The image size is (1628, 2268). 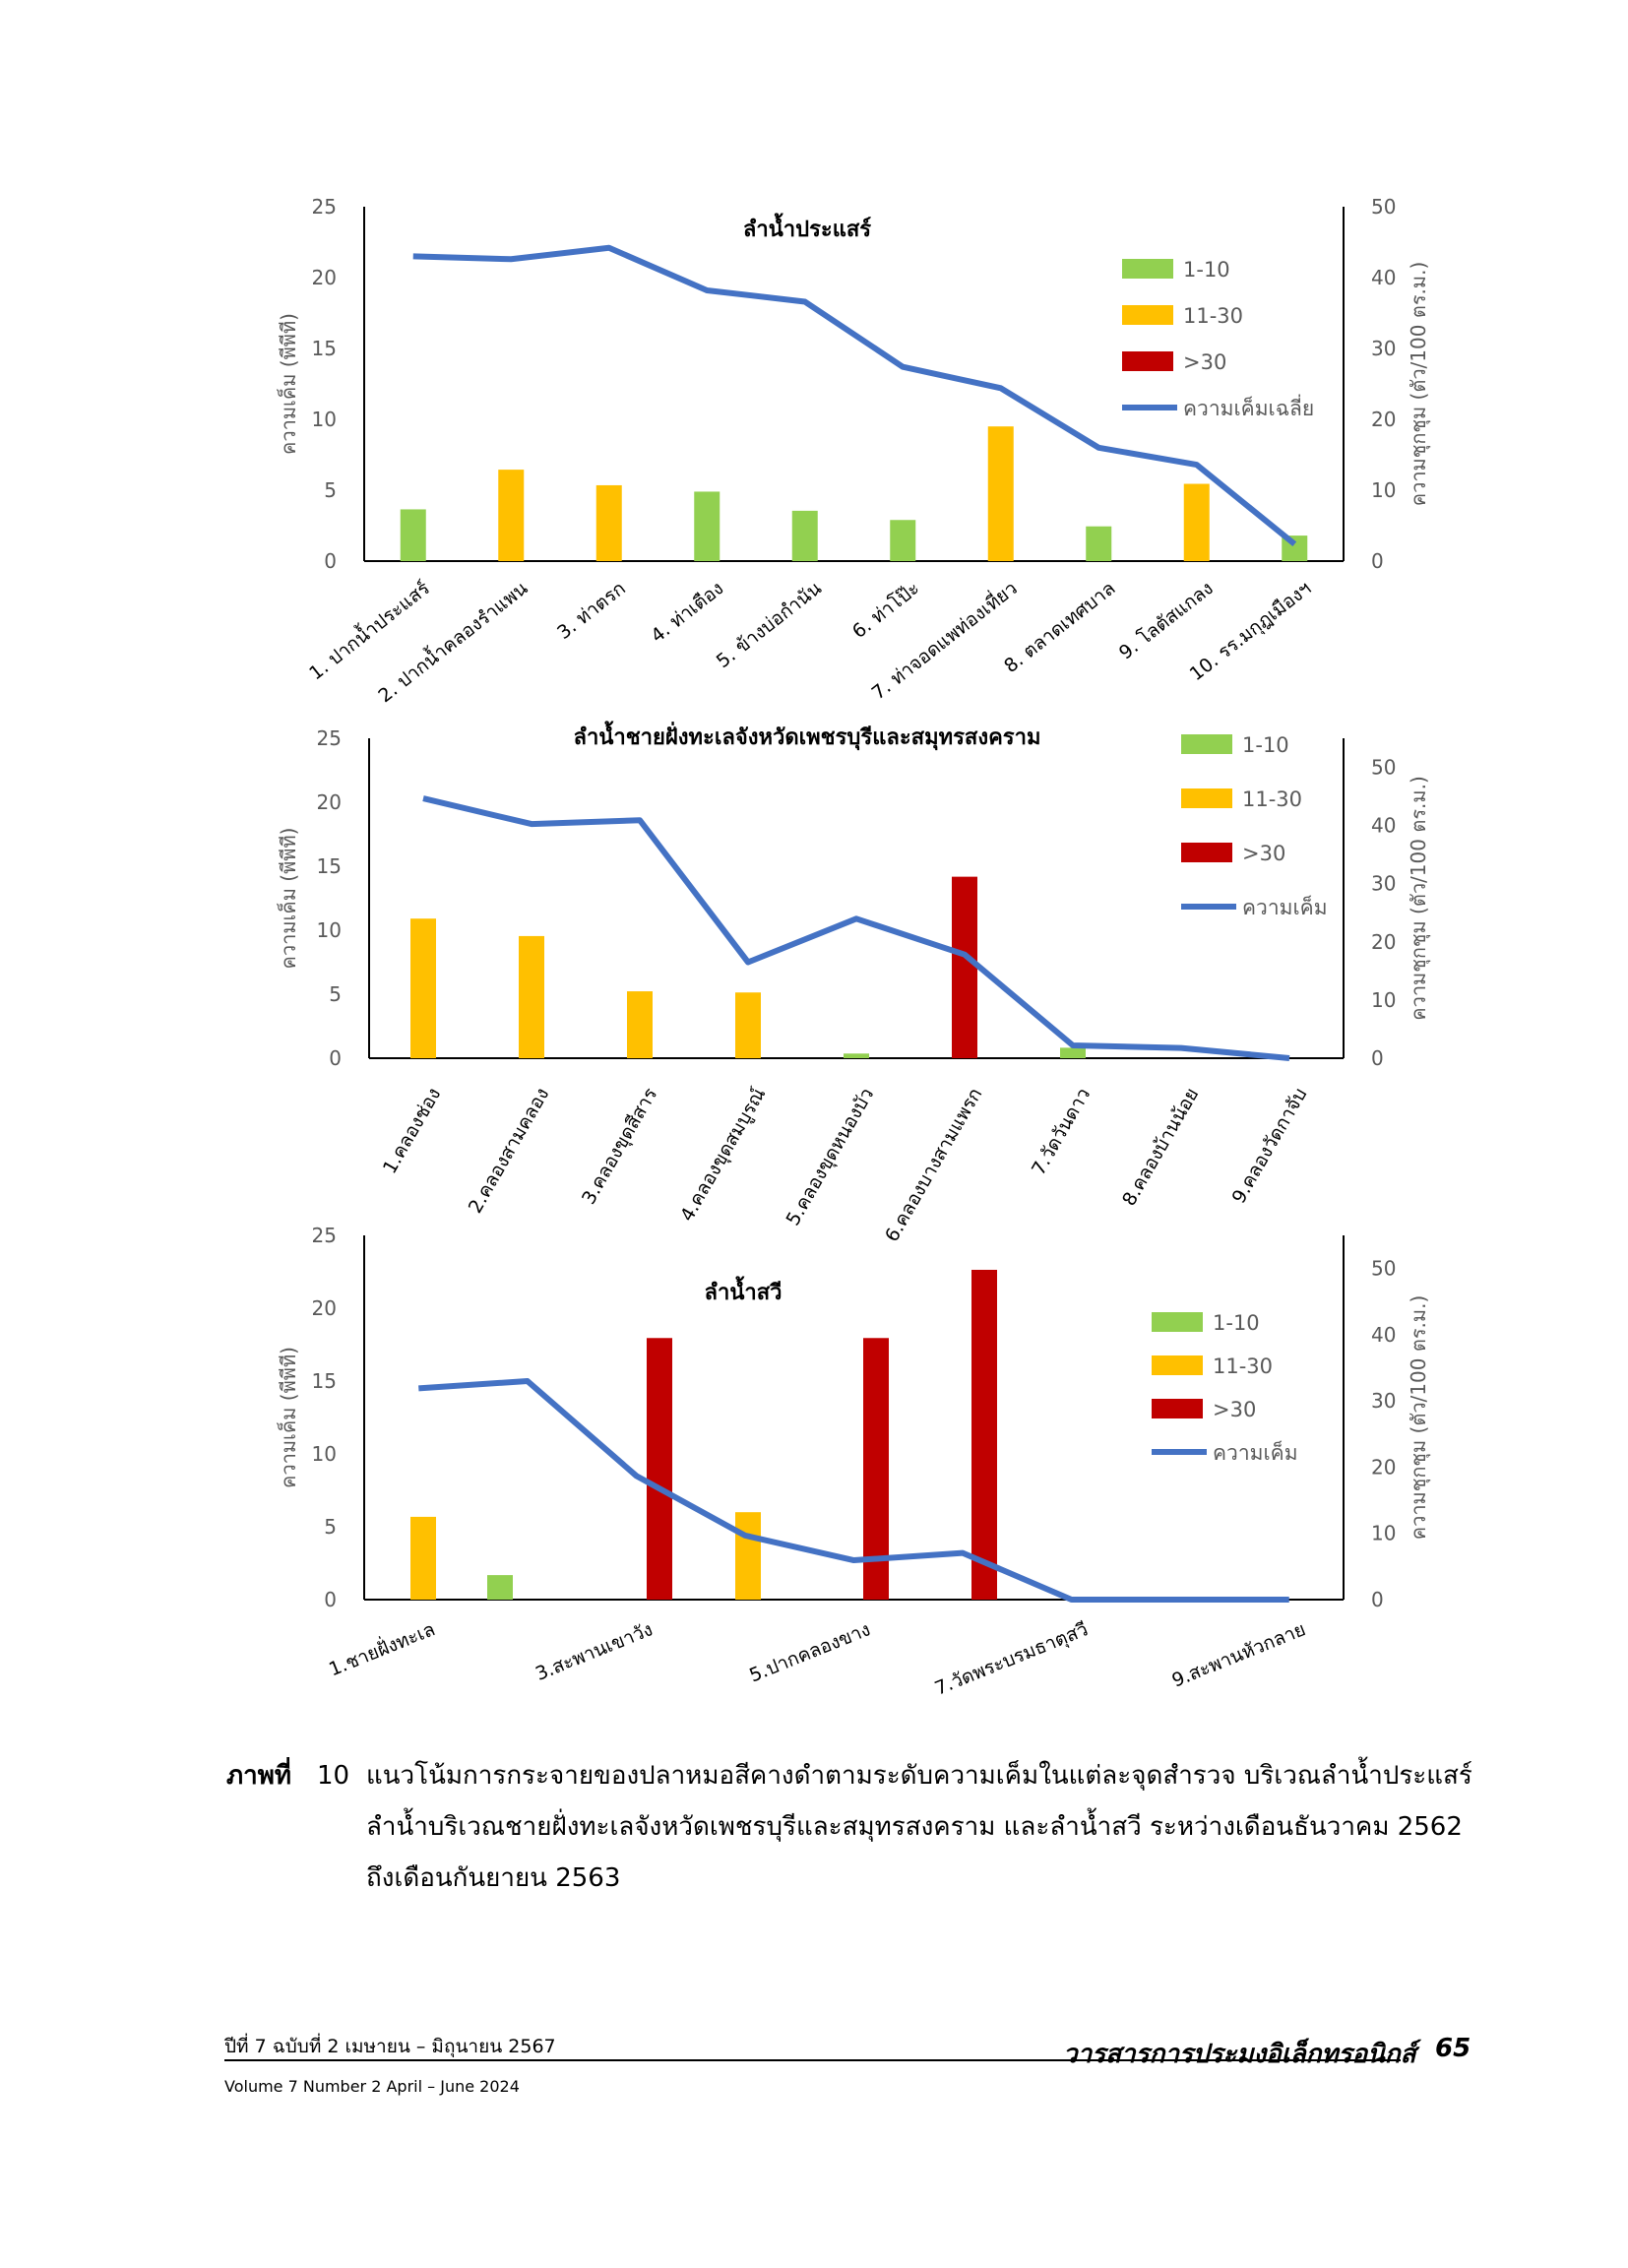 I want to click on category-label: 5.คลองขุดหนองบัว, so click(x=831, y=1157).